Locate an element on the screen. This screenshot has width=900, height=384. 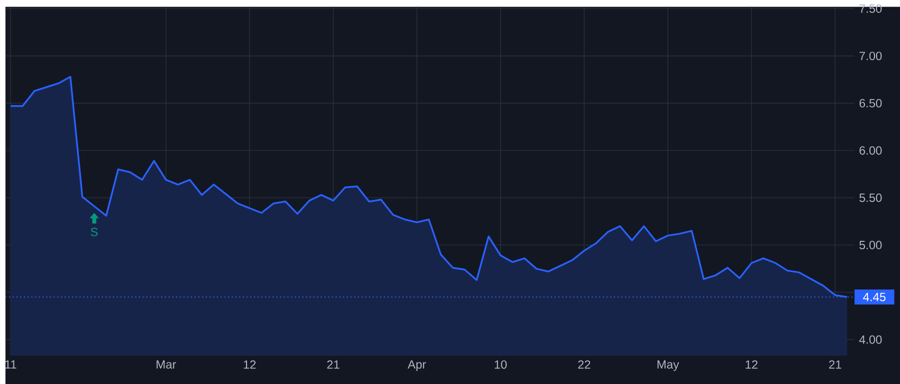
x-tick-label: Mar is located at coordinates (166, 364).